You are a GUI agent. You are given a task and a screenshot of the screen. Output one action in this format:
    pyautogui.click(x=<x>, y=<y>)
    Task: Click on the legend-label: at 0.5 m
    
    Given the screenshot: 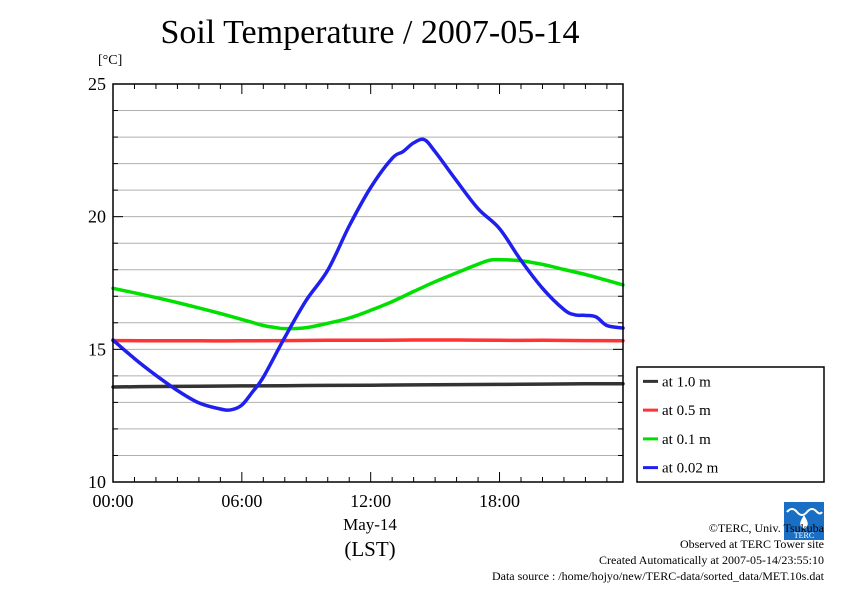 What is the action you would take?
    pyautogui.click(x=686, y=411)
    